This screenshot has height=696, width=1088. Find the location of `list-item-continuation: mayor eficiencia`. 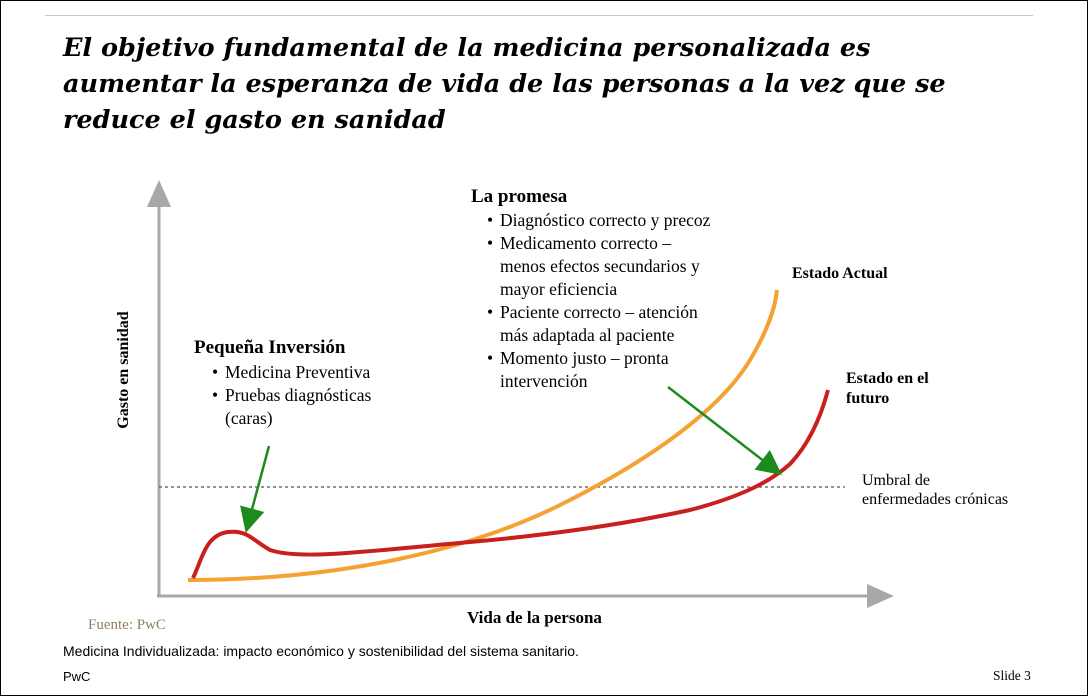

list-item-continuation: mayor eficiencia is located at coordinates (559, 289).